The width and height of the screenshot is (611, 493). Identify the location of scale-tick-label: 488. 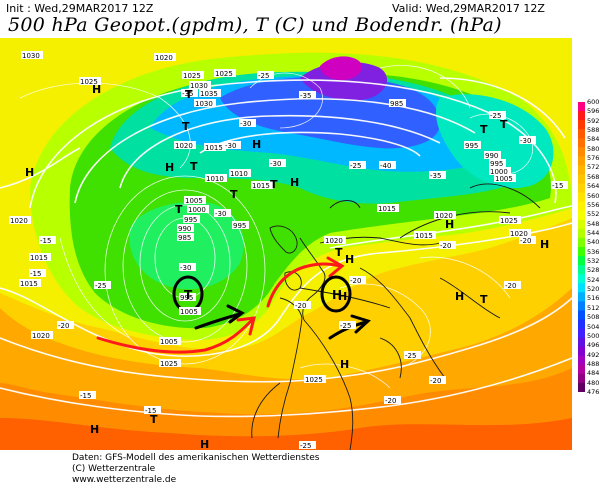
(593, 363).